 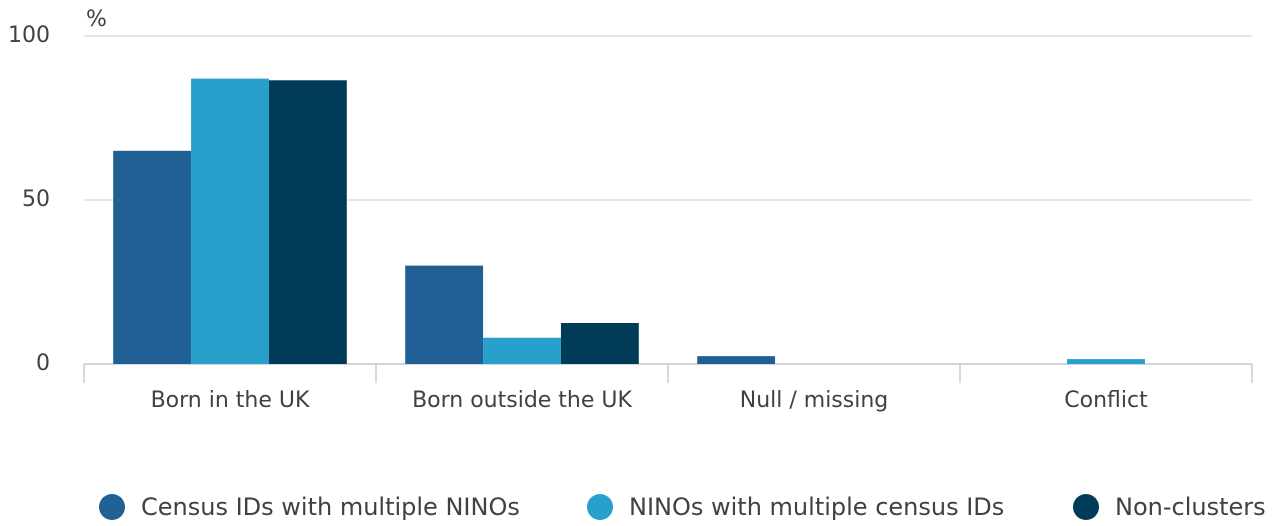 What do you see at coordinates (1106, 400) in the screenshot?
I see `x-tick-label: Conflict` at bounding box center [1106, 400].